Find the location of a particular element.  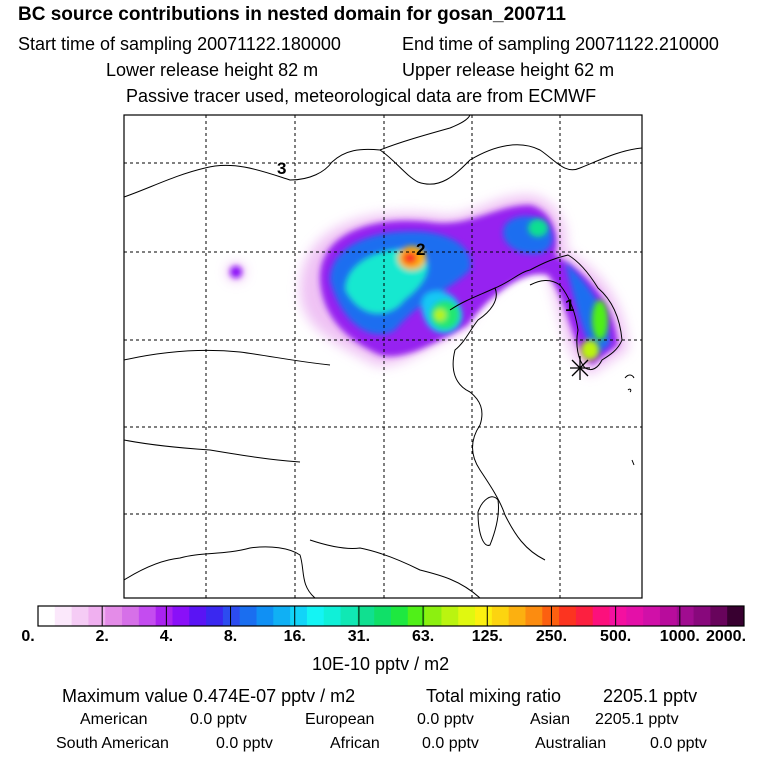

color-scale-unit: 10E-10 pptv / m2 is located at coordinates (381, 664).